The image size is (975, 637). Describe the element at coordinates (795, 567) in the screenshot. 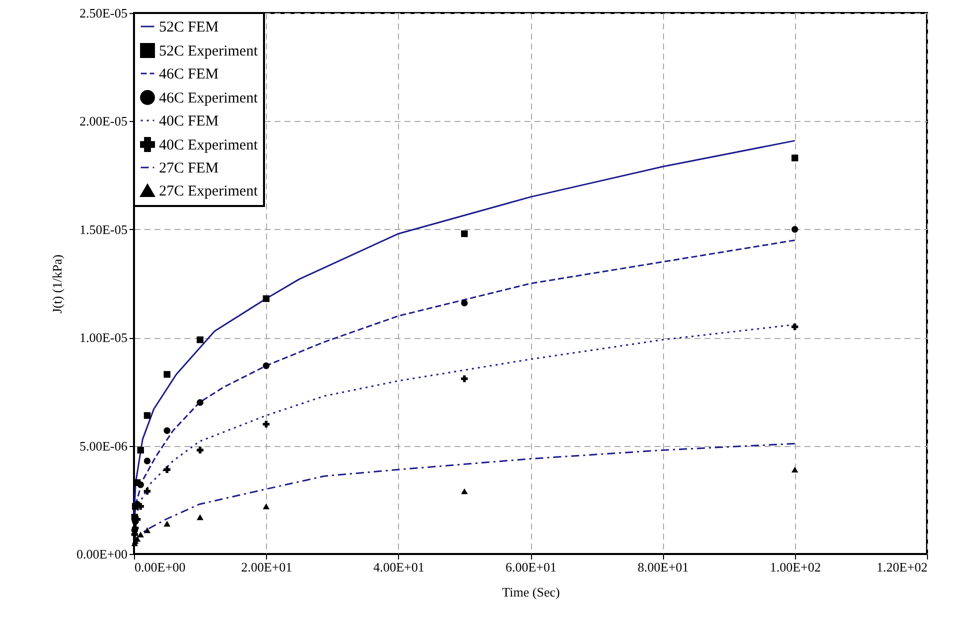

I see `x-tick-label: 1.00E+02` at that location.